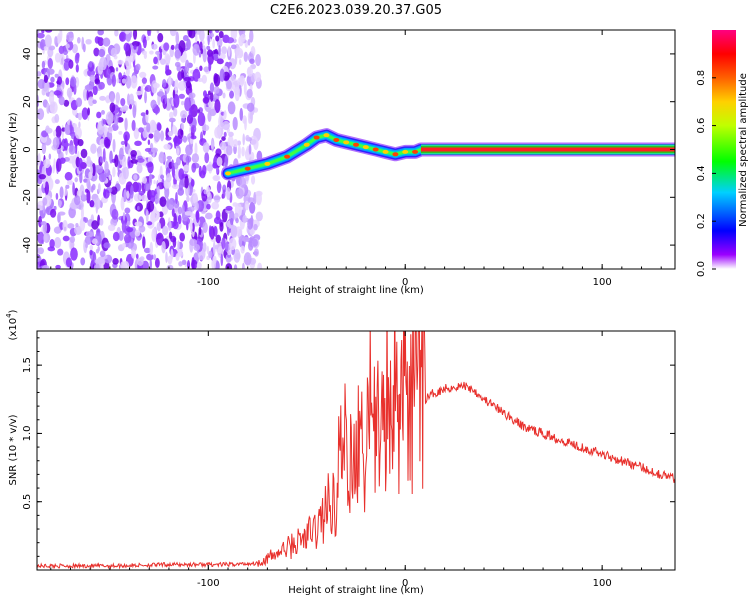 This screenshot has width=750, height=600. What do you see at coordinates (701, 126) in the screenshot?
I see `colorbar-tick-label: 0.6` at bounding box center [701, 126].